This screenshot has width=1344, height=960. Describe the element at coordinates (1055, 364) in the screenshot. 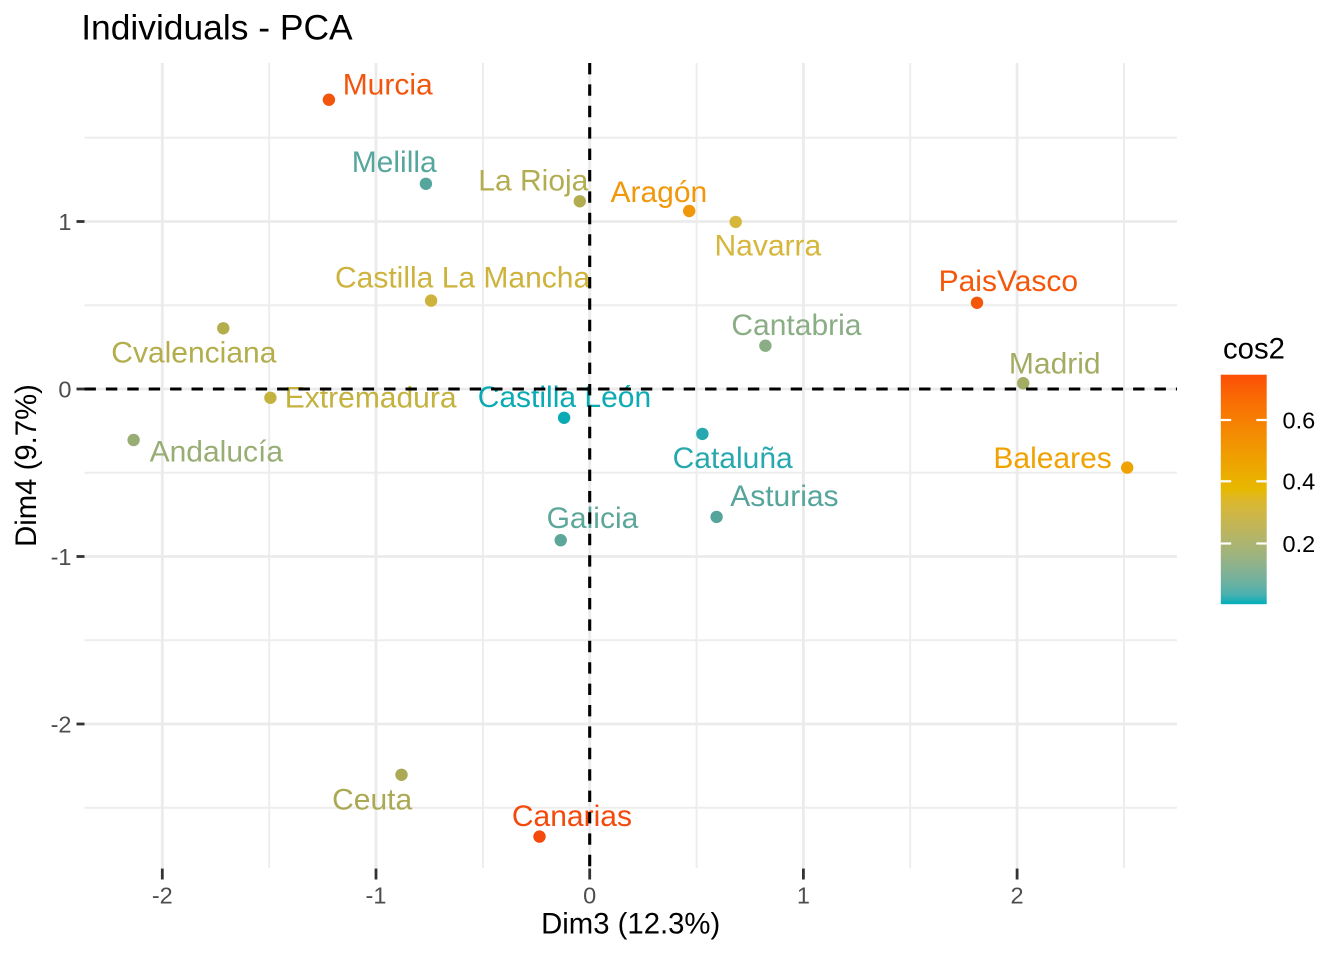

I see `svg-text: Madrid` at that location.